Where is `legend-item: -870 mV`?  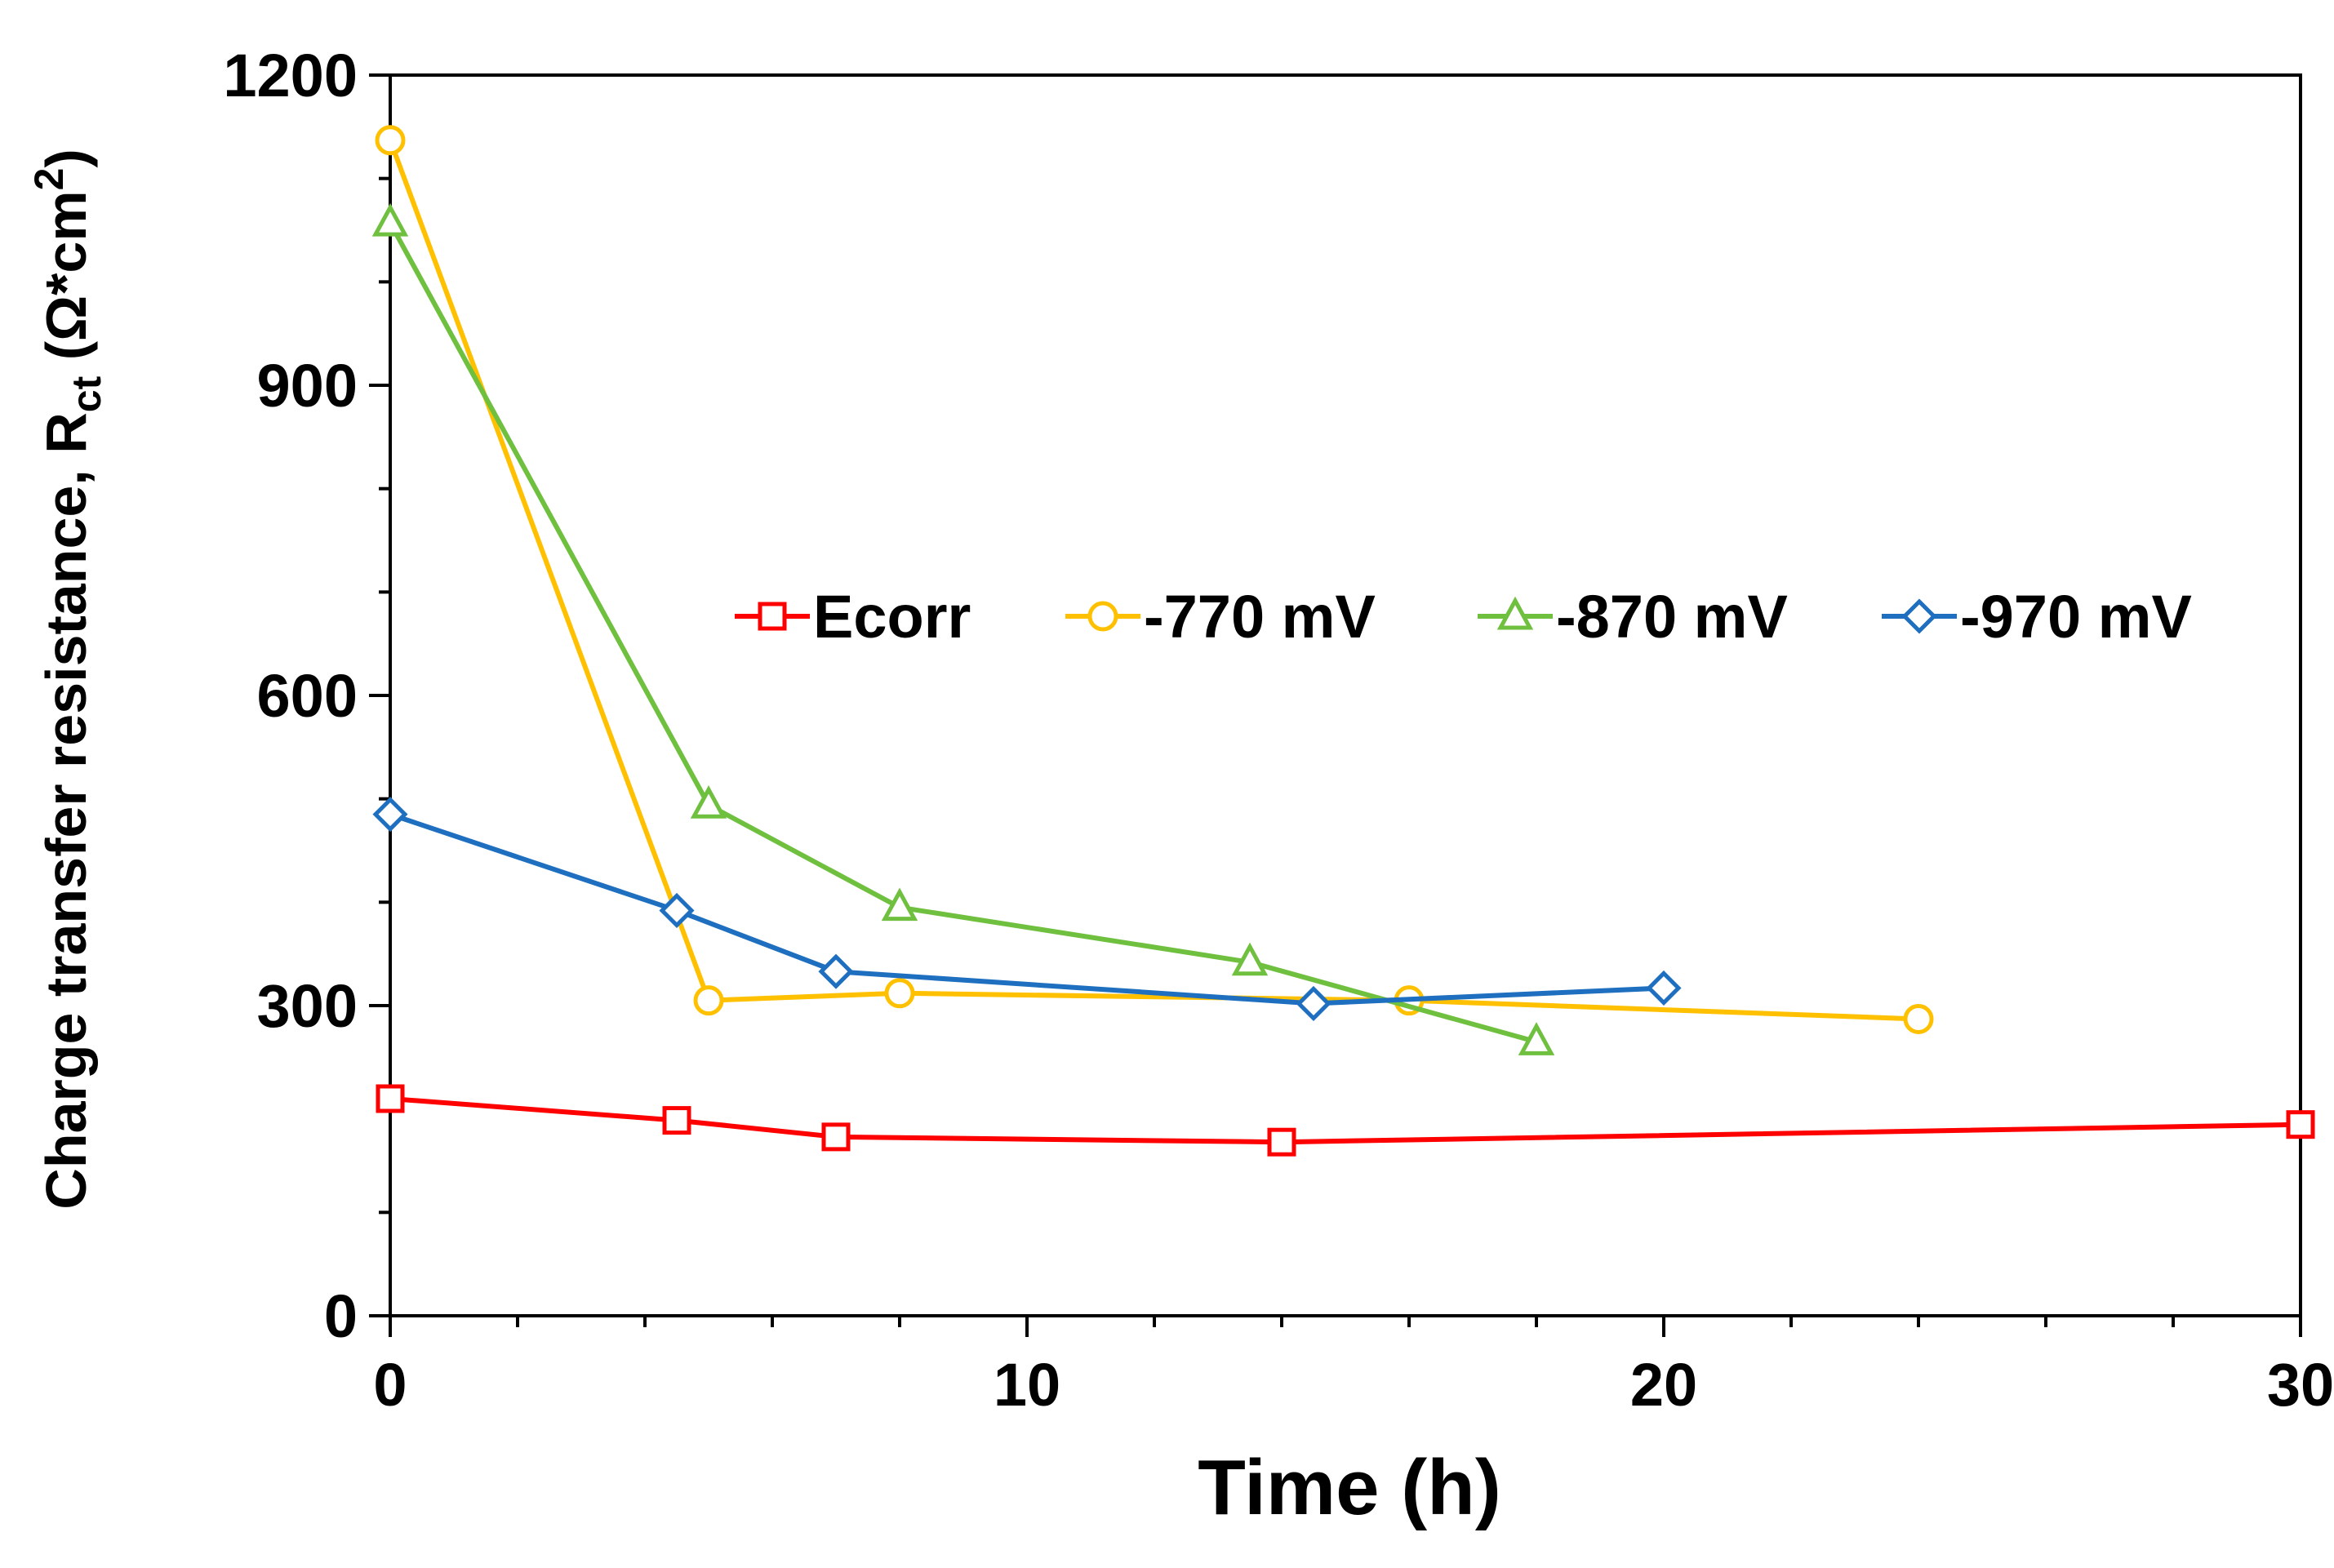 legend-item: -870 mV is located at coordinates (1633, 617).